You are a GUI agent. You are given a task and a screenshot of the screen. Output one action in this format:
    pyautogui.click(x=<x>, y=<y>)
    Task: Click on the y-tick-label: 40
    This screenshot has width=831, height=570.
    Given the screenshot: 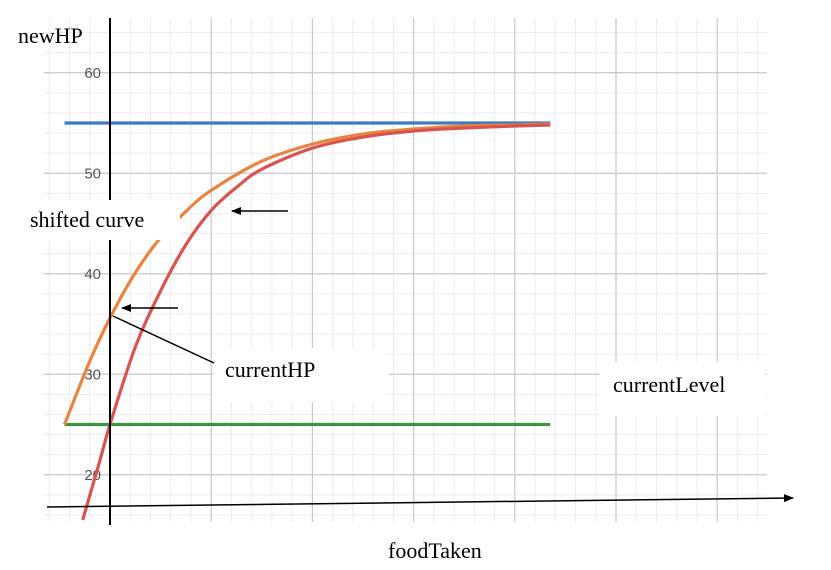 What is the action you would take?
    pyautogui.click(x=92, y=274)
    